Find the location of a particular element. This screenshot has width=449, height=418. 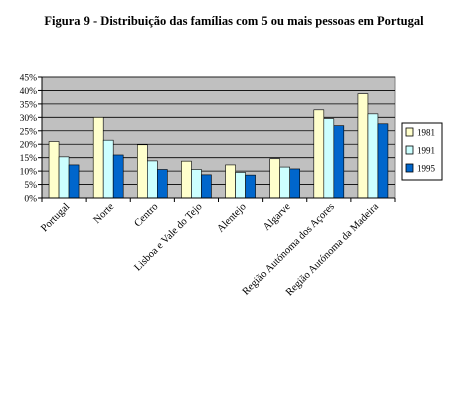

y-tick-label: 20% is located at coordinates (29, 146).